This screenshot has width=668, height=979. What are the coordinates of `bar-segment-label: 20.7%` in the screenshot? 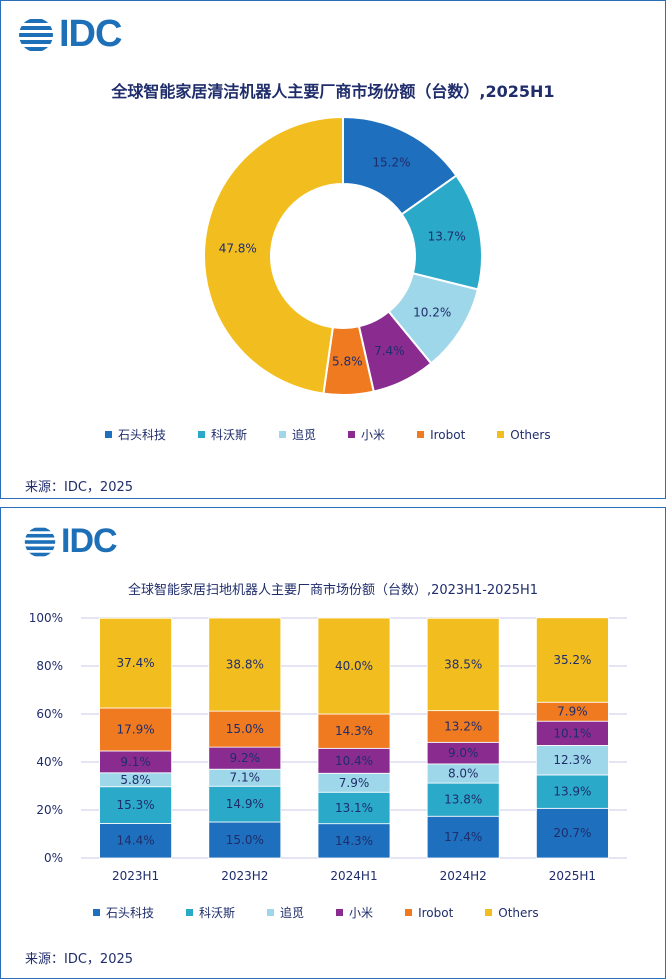 It's located at (572, 833).